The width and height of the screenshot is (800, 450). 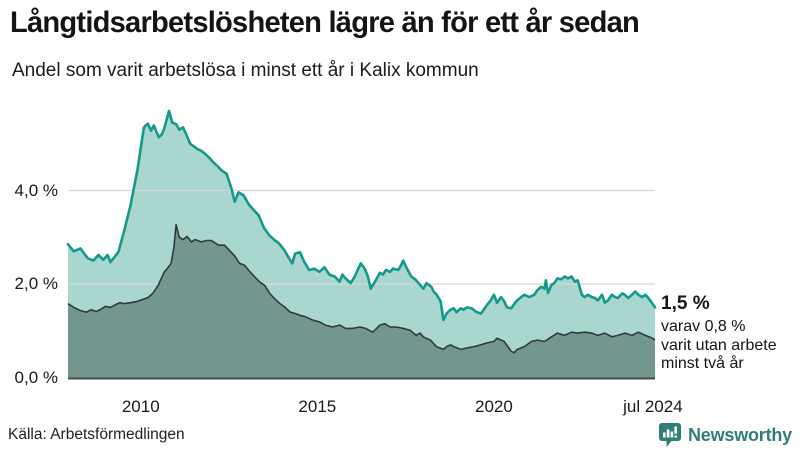 What do you see at coordinates (653, 406) in the screenshot?
I see `x-tick-label: jul 2024` at bounding box center [653, 406].